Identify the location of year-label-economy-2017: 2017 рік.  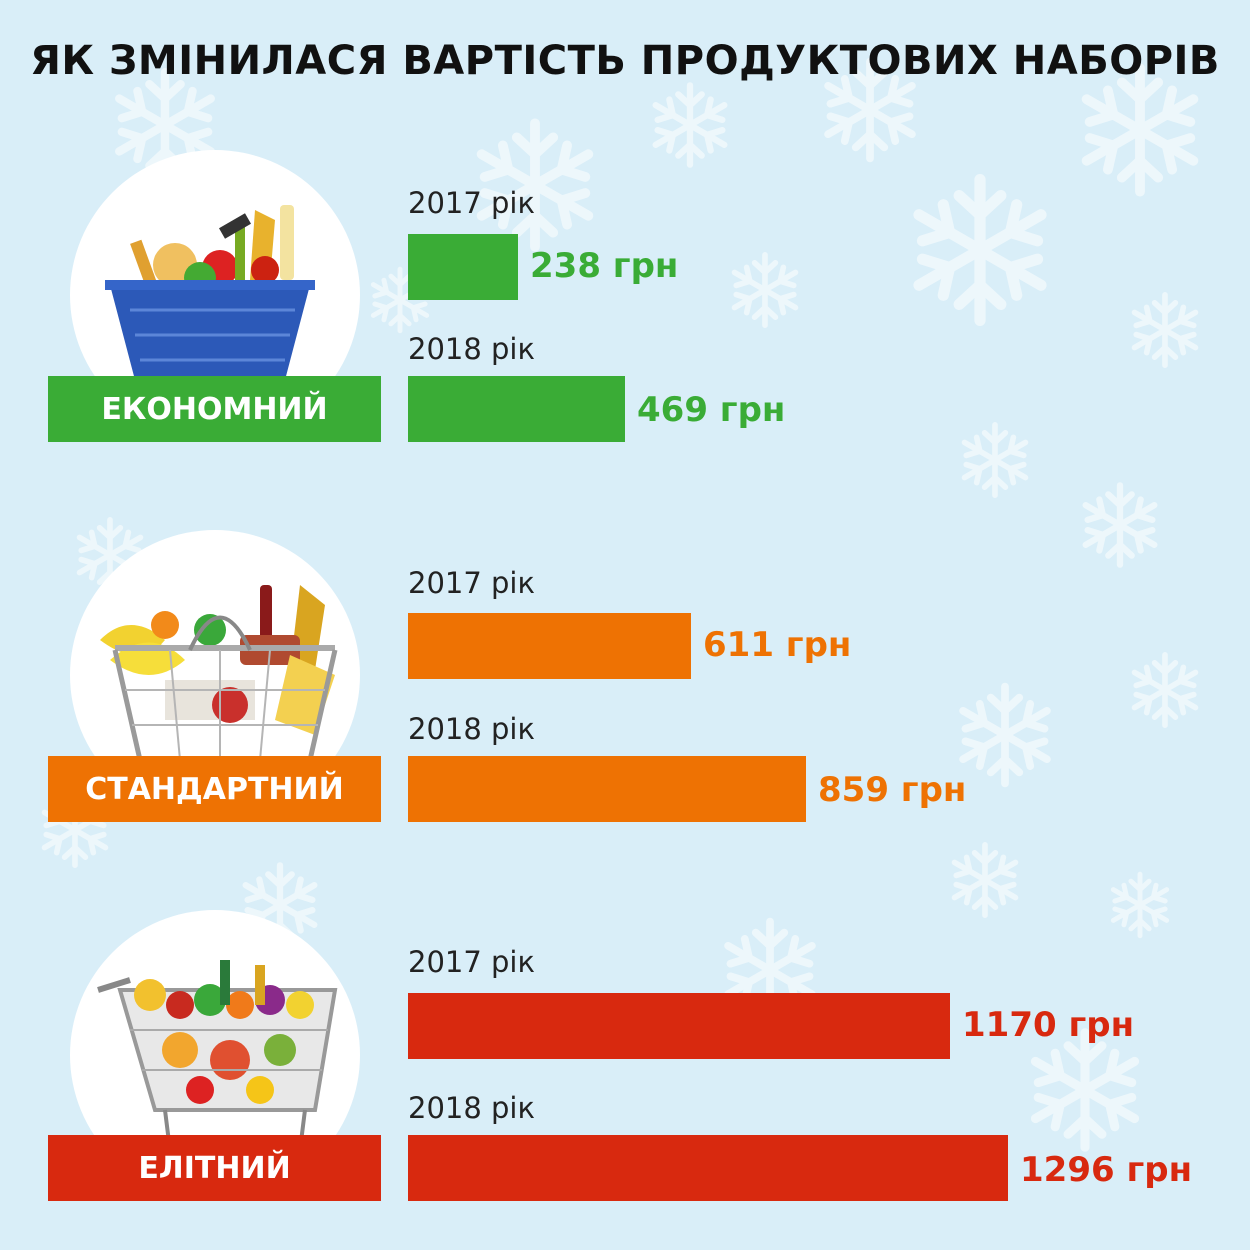
(472, 203).